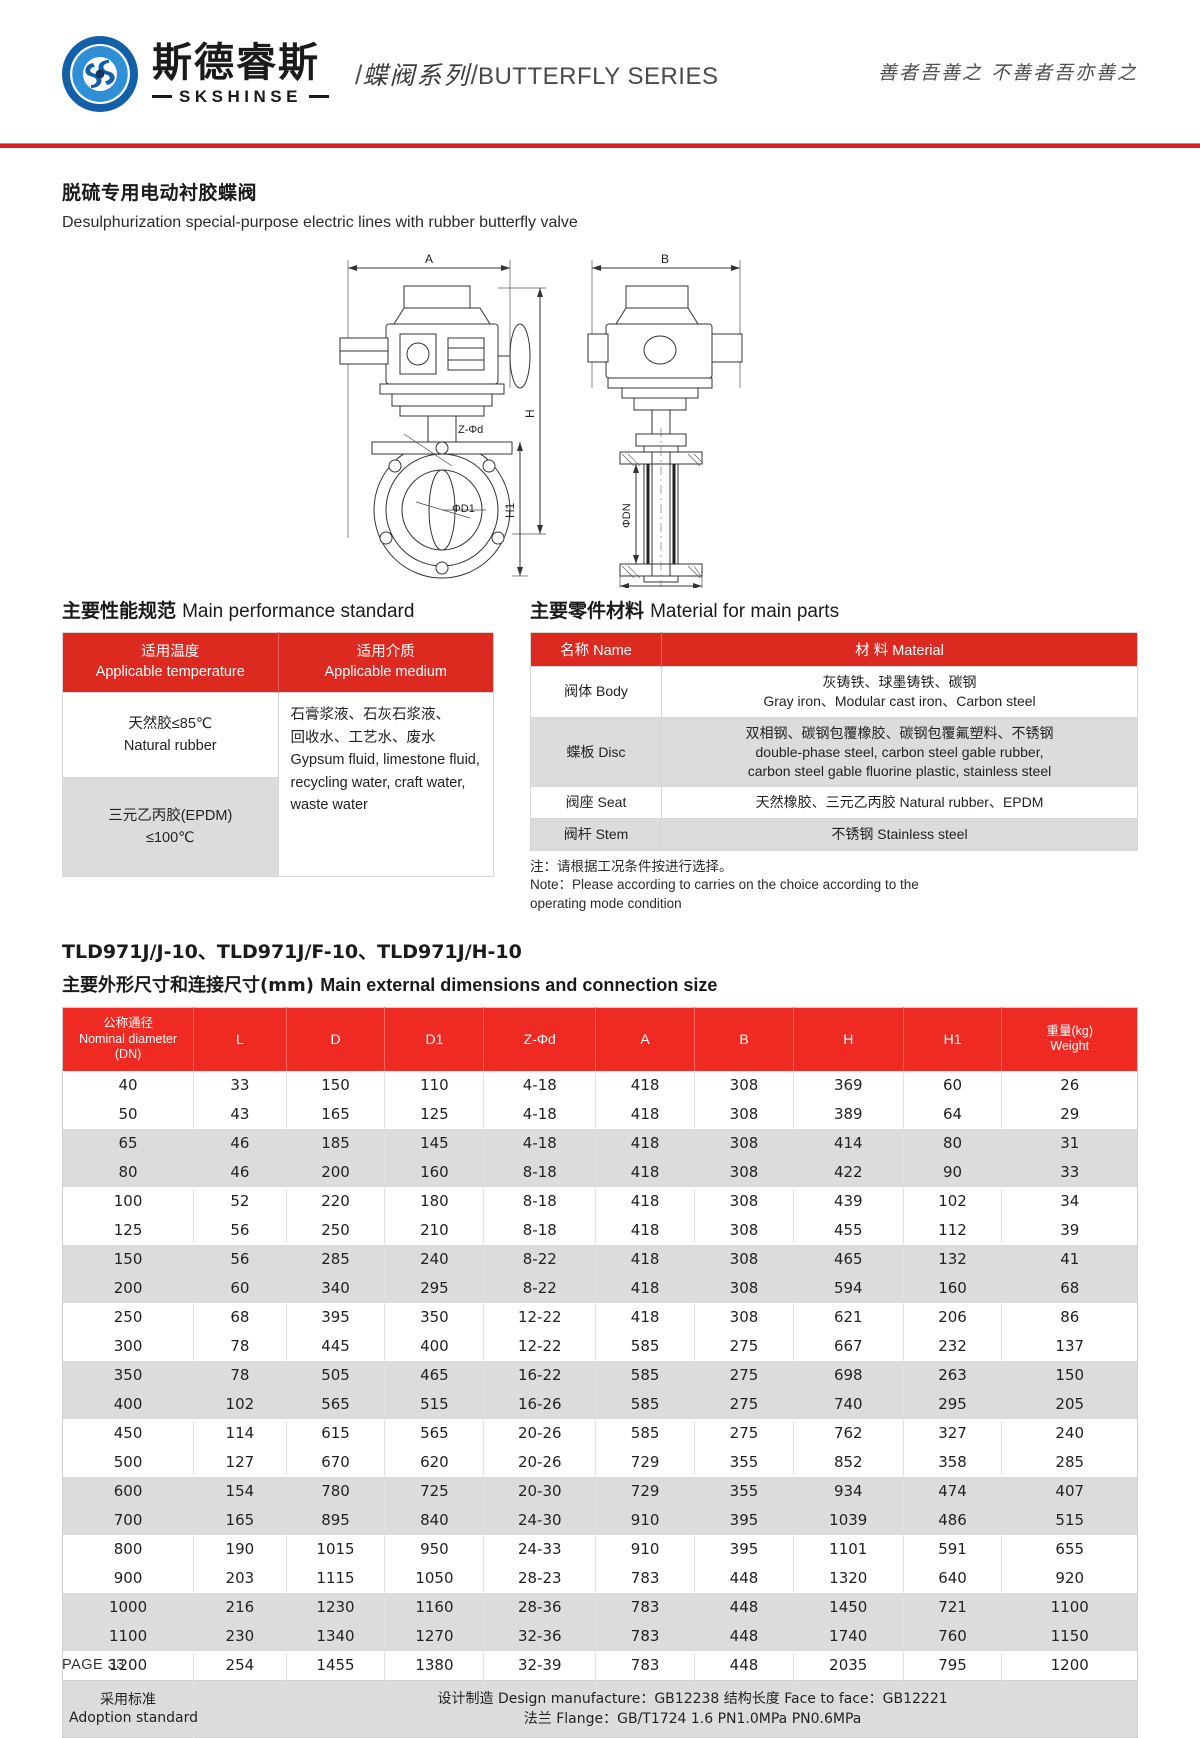 The image size is (1200, 1738). What do you see at coordinates (434, 1607) in the screenshot?
I see `dim-cell-d1: 1160` at bounding box center [434, 1607].